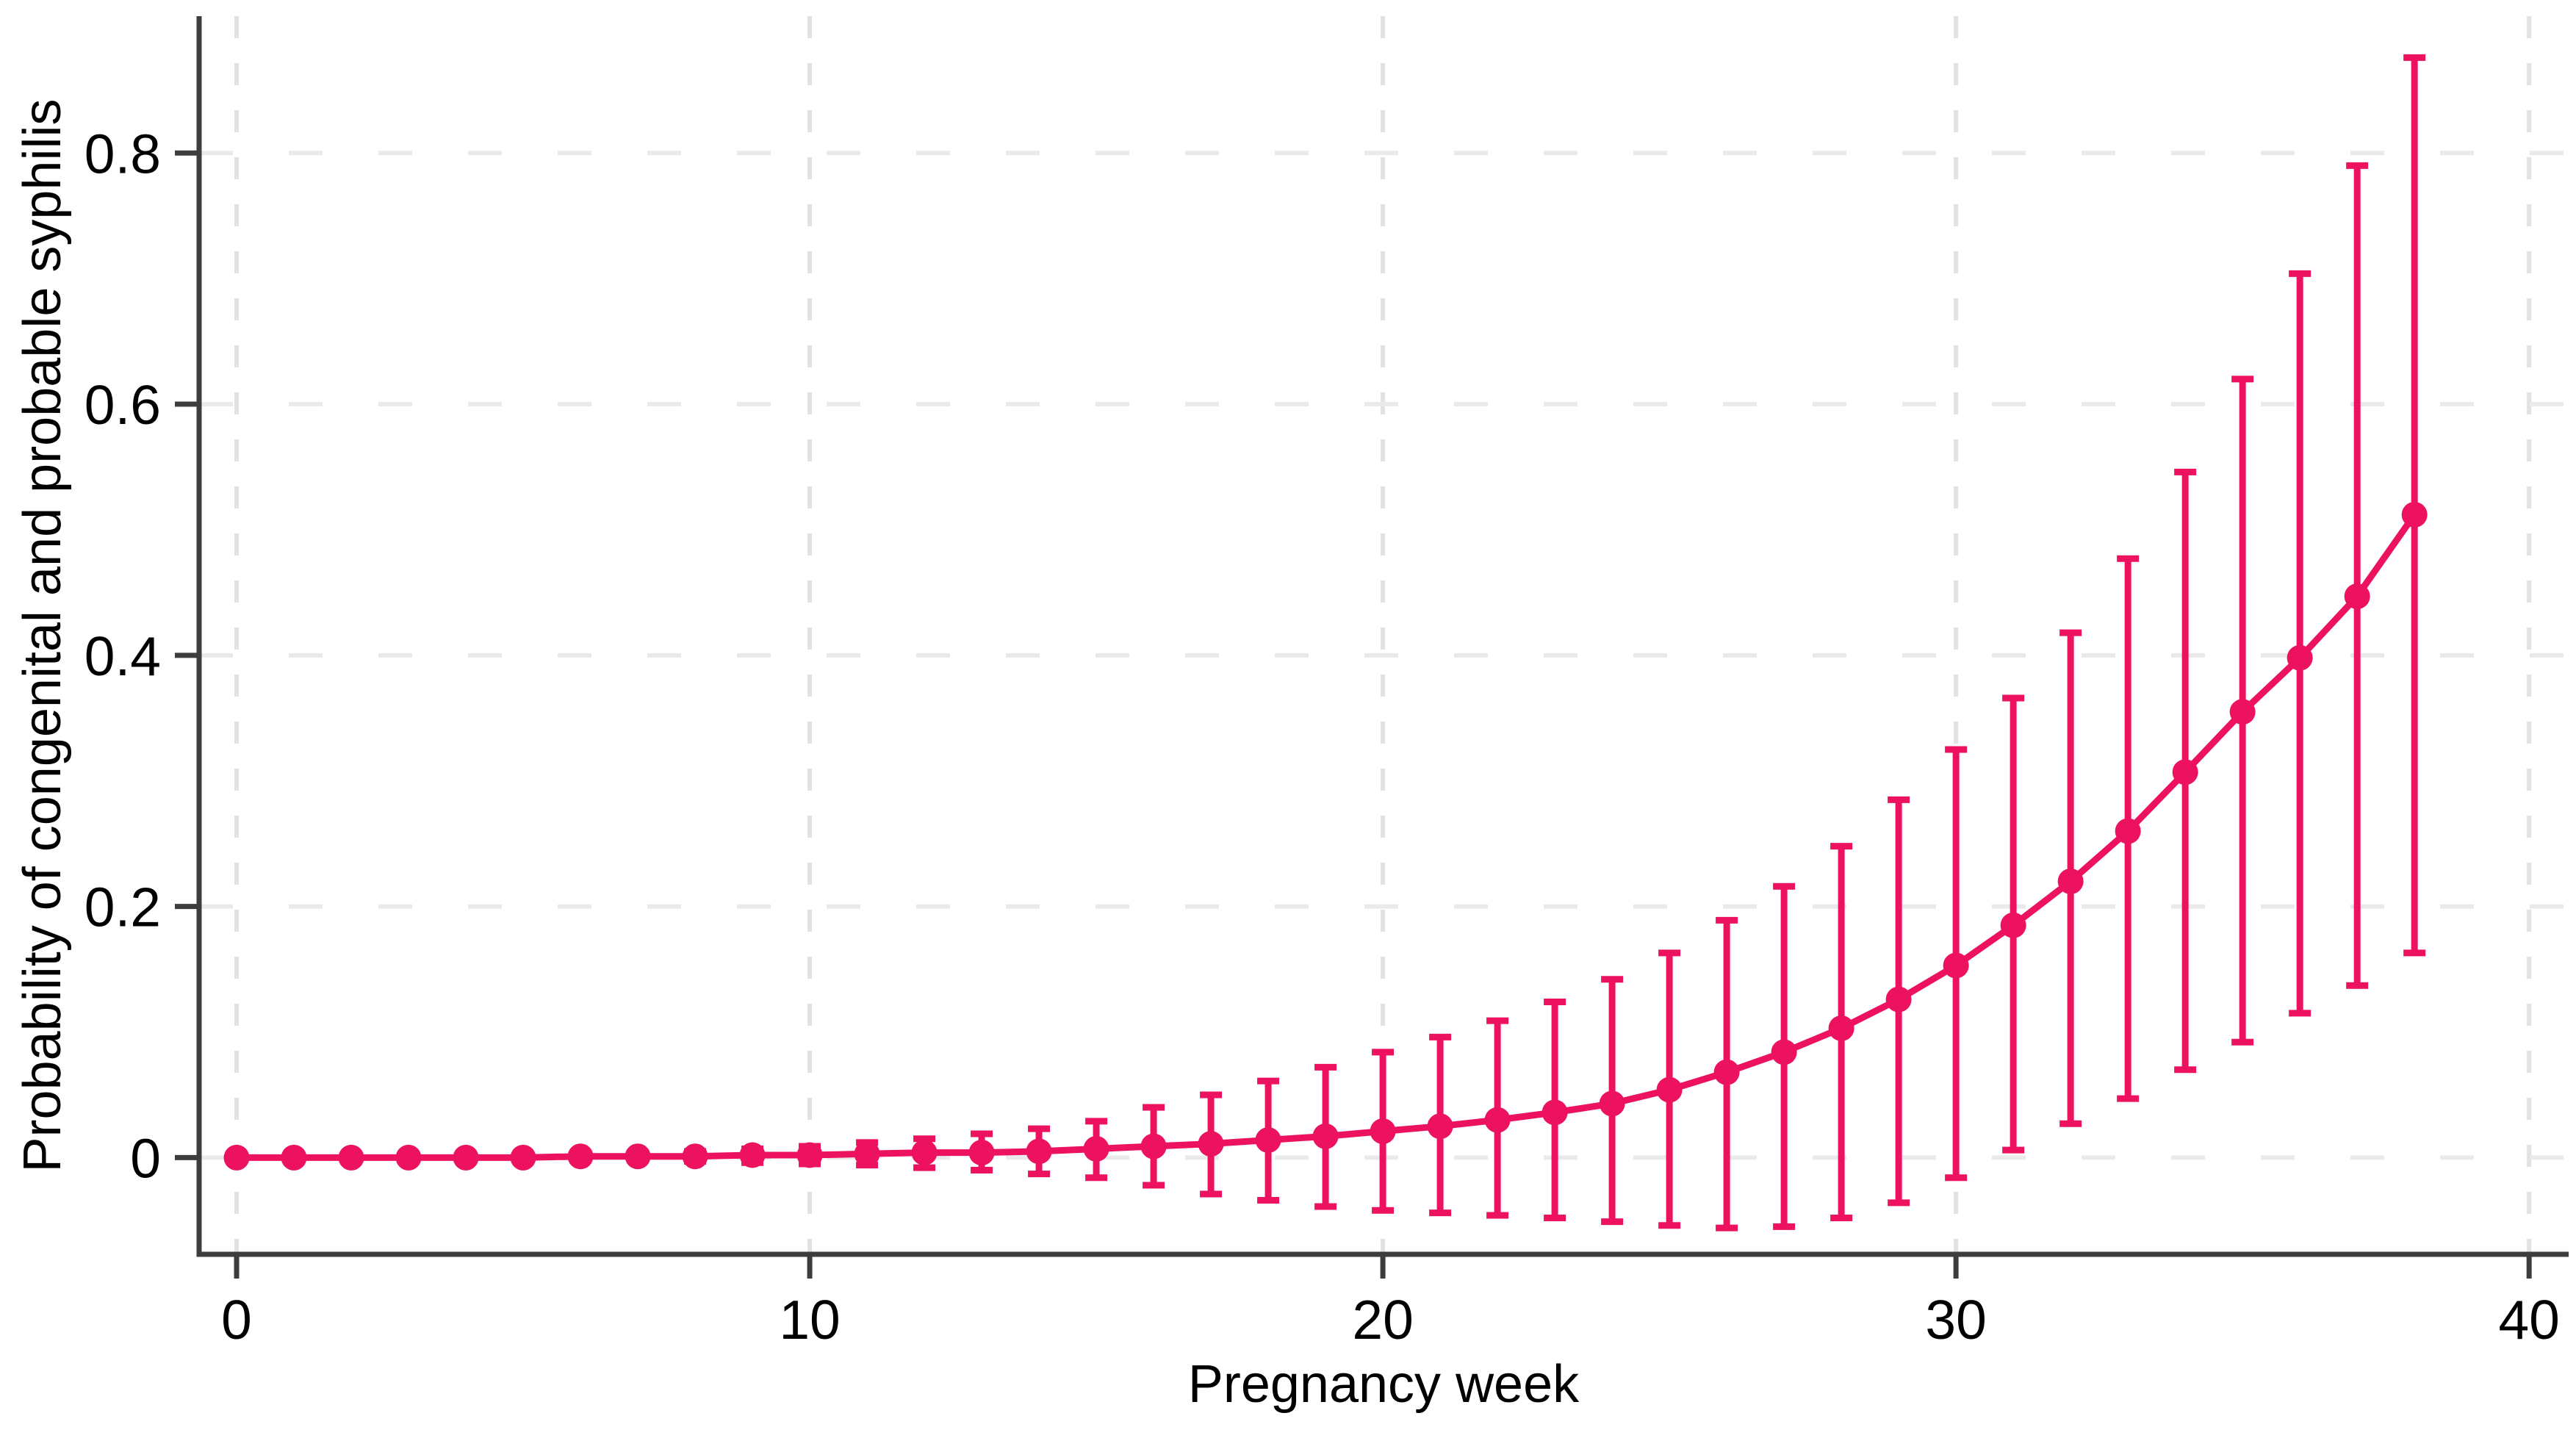 This screenshot has width=2576, height=1438. What do you see at coordinates (122, 907) in the screenshot?
I see `y-tick-label: 0.2` at bounding box center [122, 907].